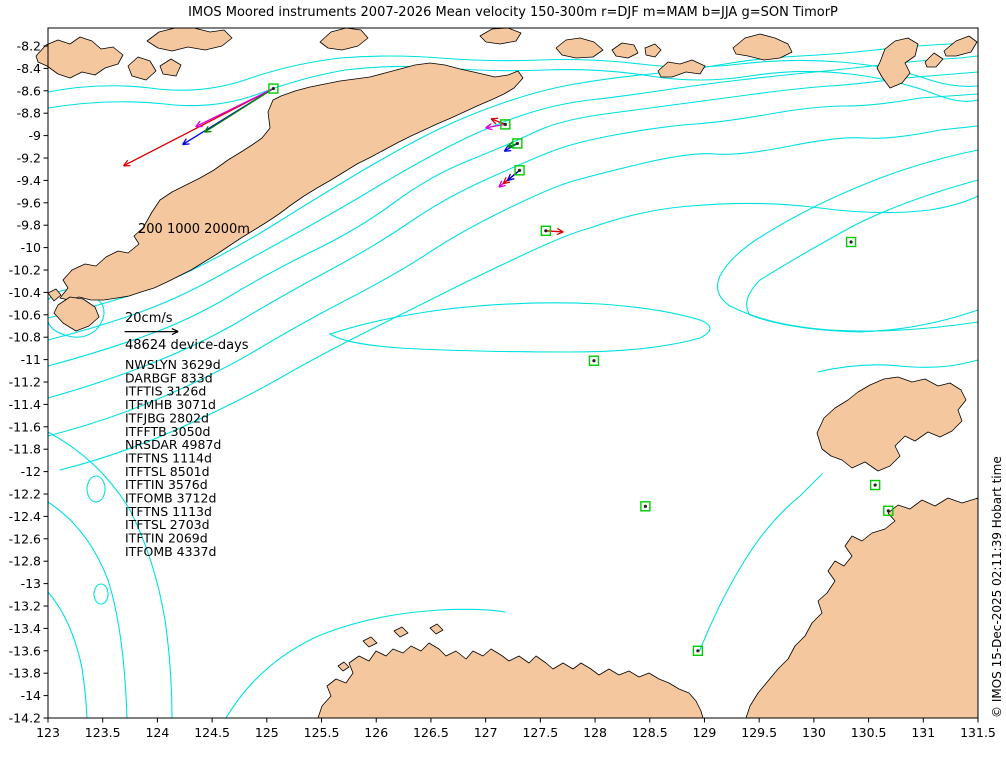  I want to click on x-tick-label: 124.5, so click(212, 732).